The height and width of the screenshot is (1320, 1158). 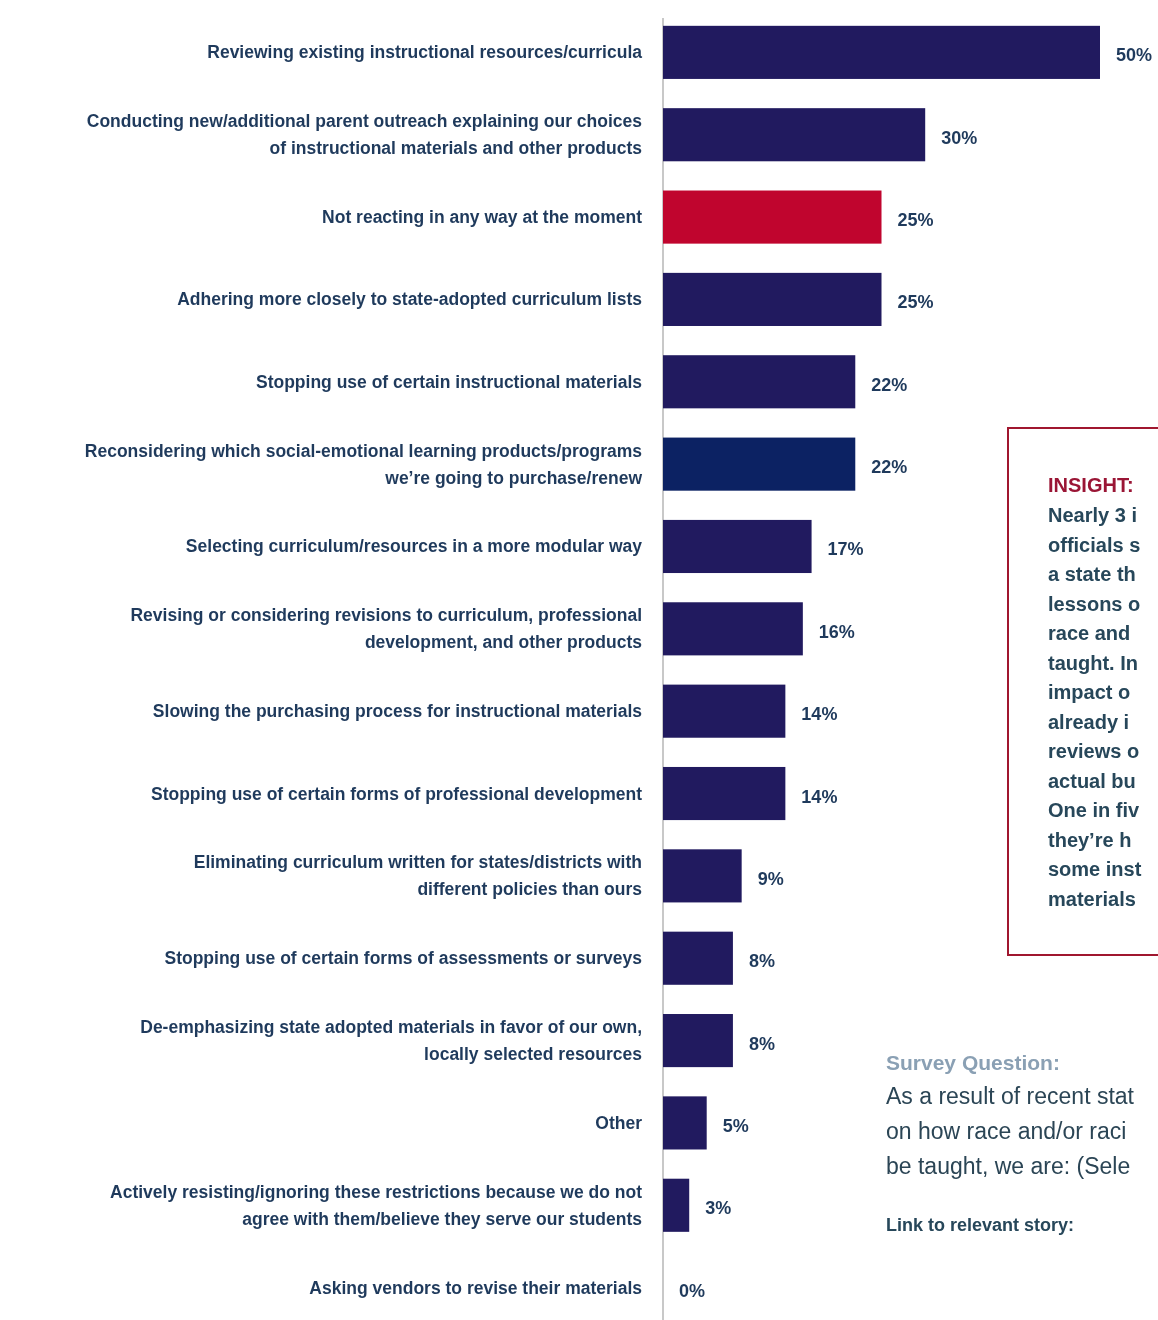 I want to click on y-tick-label: Adhering more closely to state-adopted curriculum lists, so click(x=410, y=299).